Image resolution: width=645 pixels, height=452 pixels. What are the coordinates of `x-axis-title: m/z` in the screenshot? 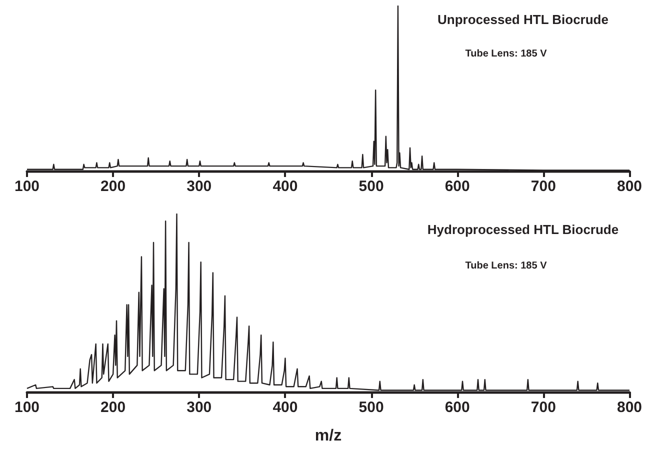 It's located at (328, 436).